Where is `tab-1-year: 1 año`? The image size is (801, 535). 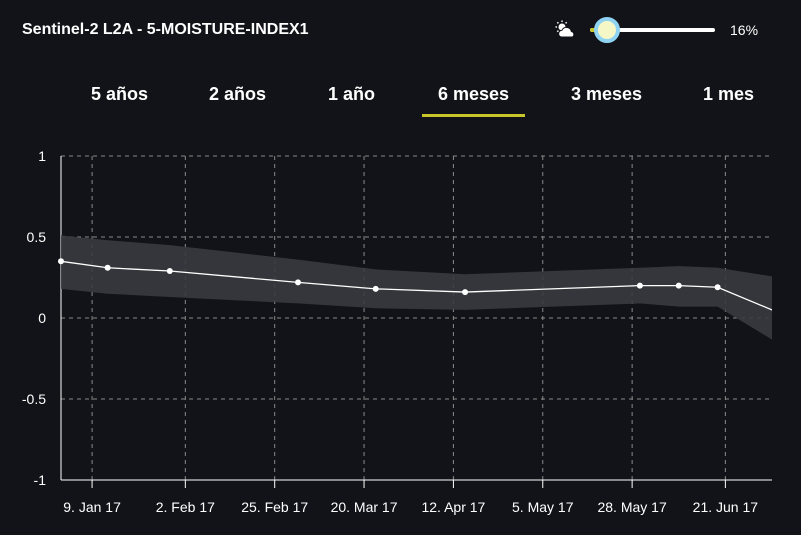
tab-1-year: 1 año is located at coordinates (352, 94).